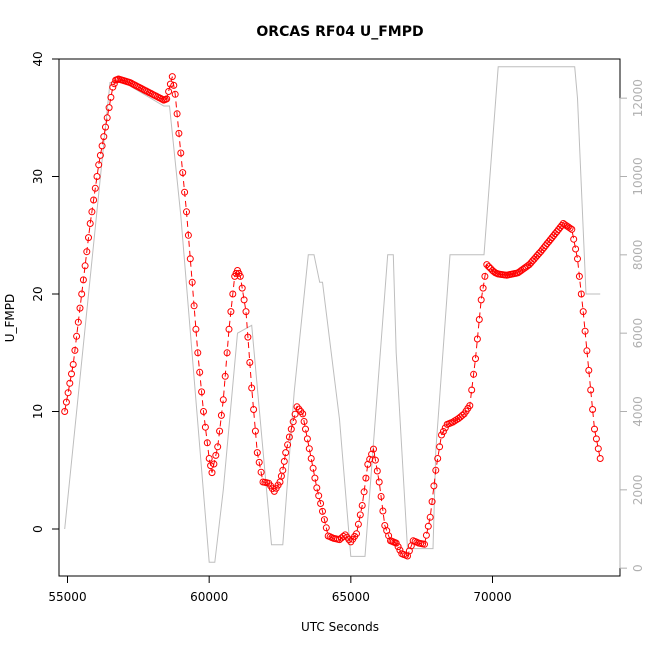 The height and width of the screenshot is (650, 650). What do you see at coordinates (638, 98) in the screenshot?
I see `y2-tick-label: 12000` at bounding box center [638, 98].